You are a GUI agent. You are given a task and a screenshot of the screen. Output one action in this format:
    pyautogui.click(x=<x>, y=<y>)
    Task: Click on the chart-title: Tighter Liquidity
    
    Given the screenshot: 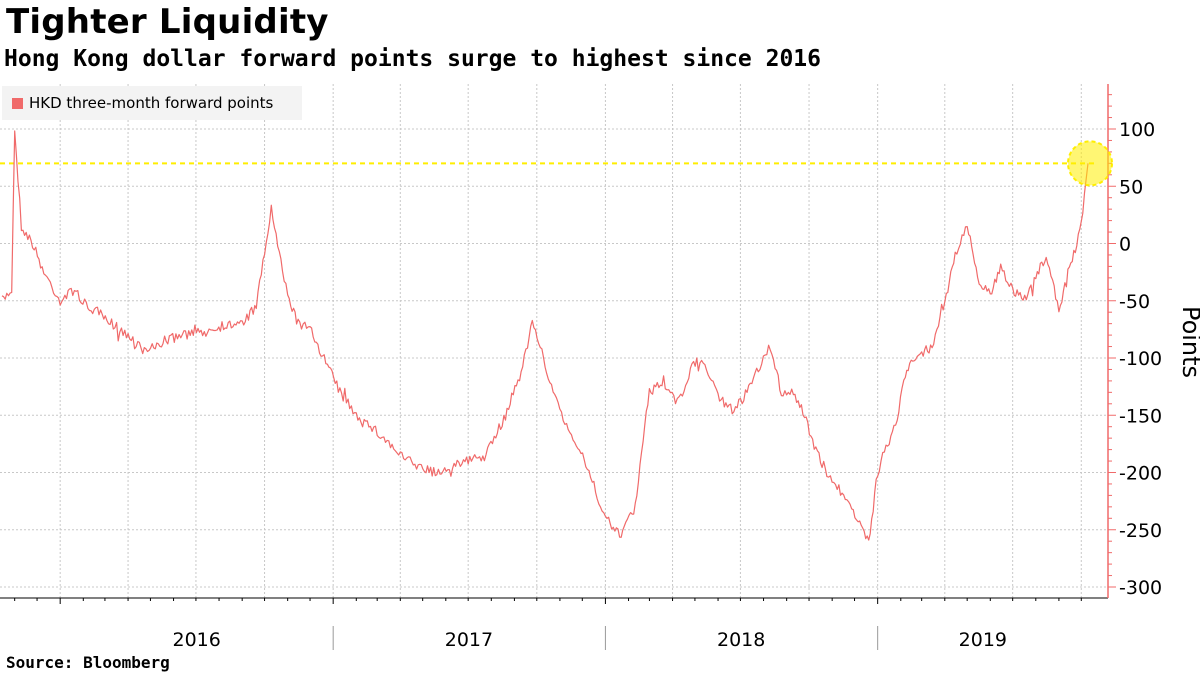 What is the action you would take?
    pyautogui.click(x=167, y=22)
    